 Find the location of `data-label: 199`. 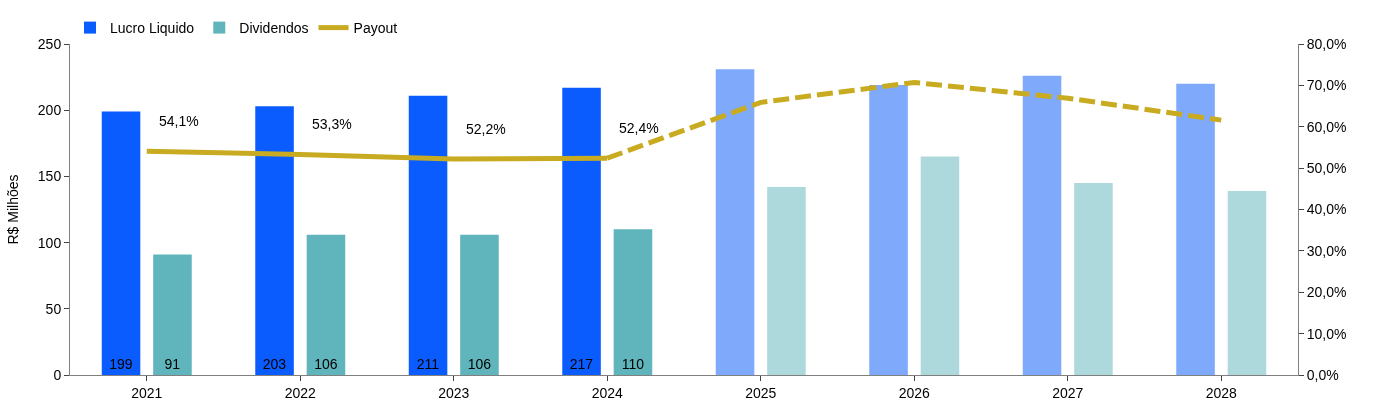

data-label: 199 is located at coordinates (121, 364).